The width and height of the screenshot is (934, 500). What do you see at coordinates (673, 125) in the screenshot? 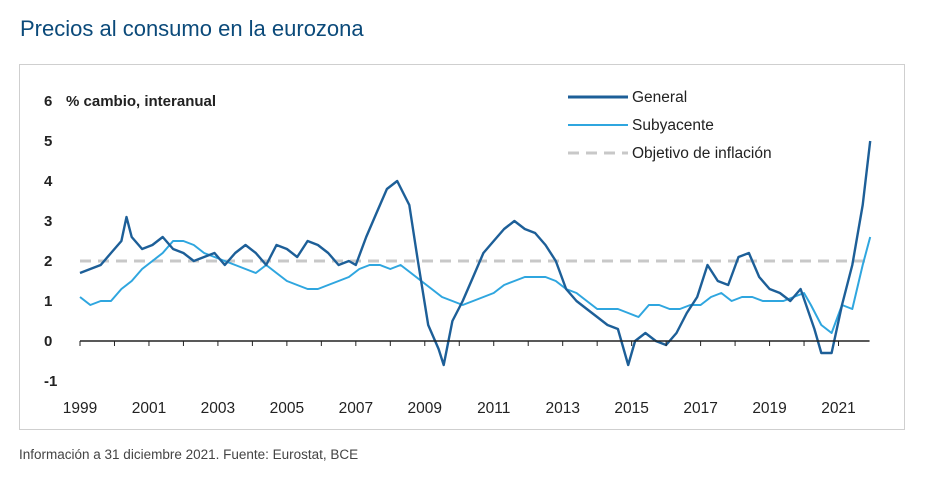
I see `legend-label-subyacente: Subyacente` at bounding box center [673, 125].